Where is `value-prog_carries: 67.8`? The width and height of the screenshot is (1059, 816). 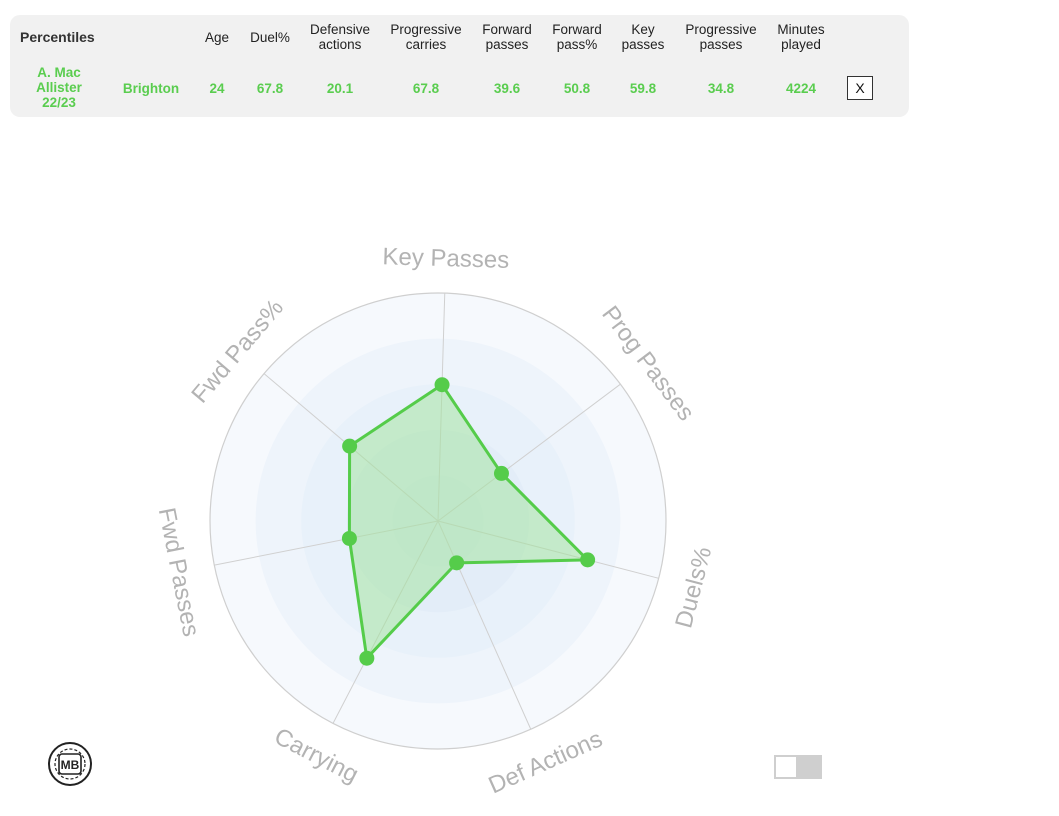 value-prog_carries: 67.8 is located at coordinates (426, 88).